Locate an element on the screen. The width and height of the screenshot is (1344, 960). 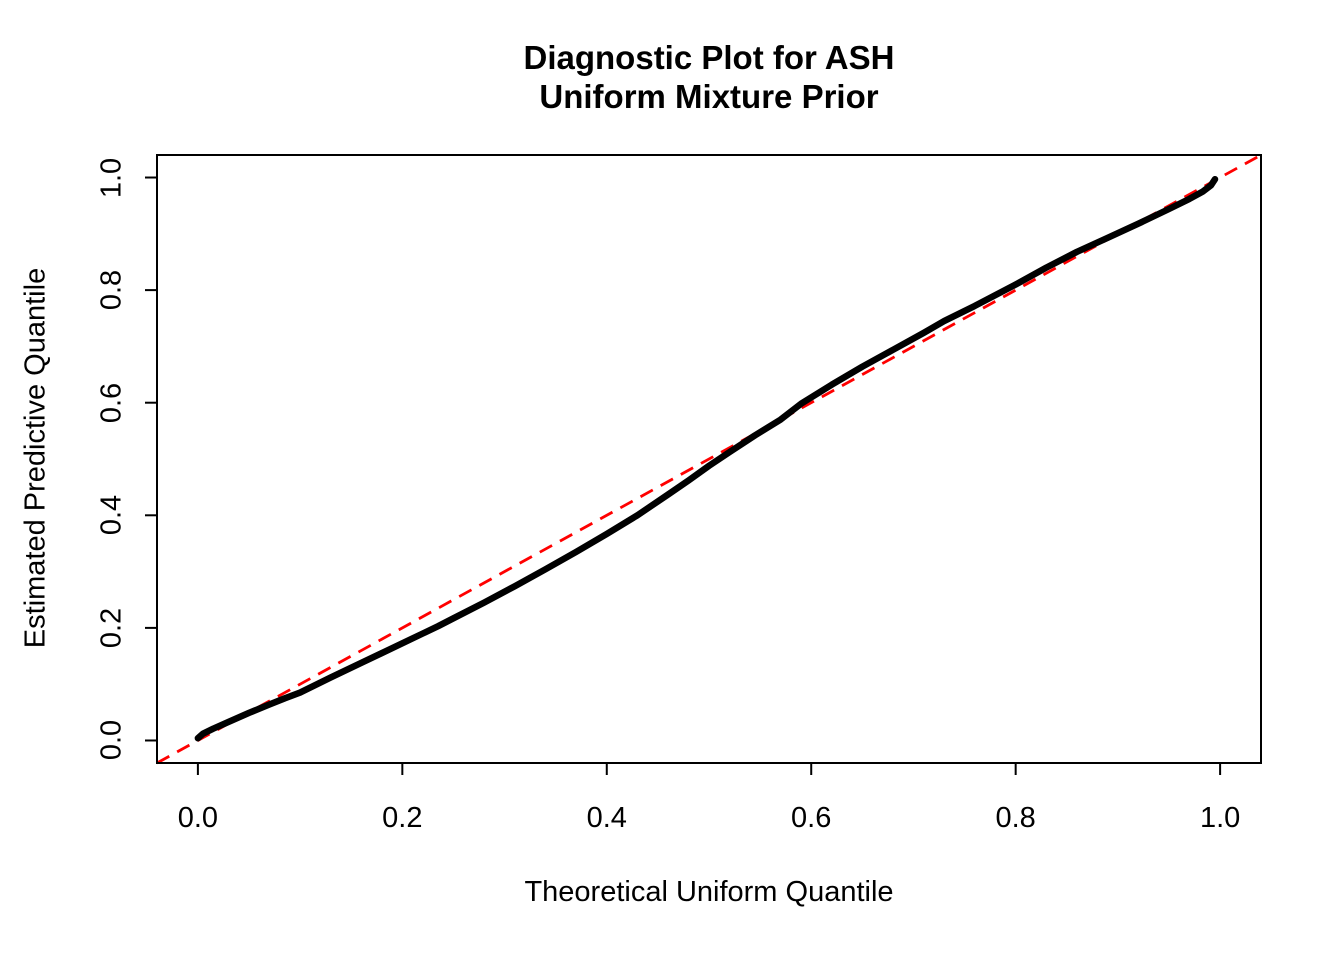
x-tick-label: 0.6 is located at coordinates (811, 818).